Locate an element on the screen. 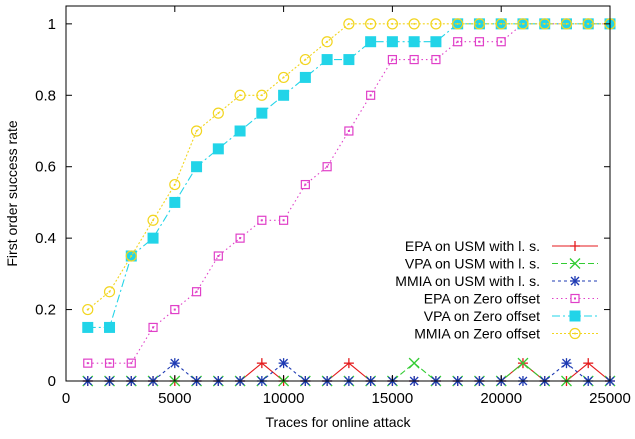 This screenshot has height=439, width=635. x-tick-label: 20000 is located at coordinates (501, 398).